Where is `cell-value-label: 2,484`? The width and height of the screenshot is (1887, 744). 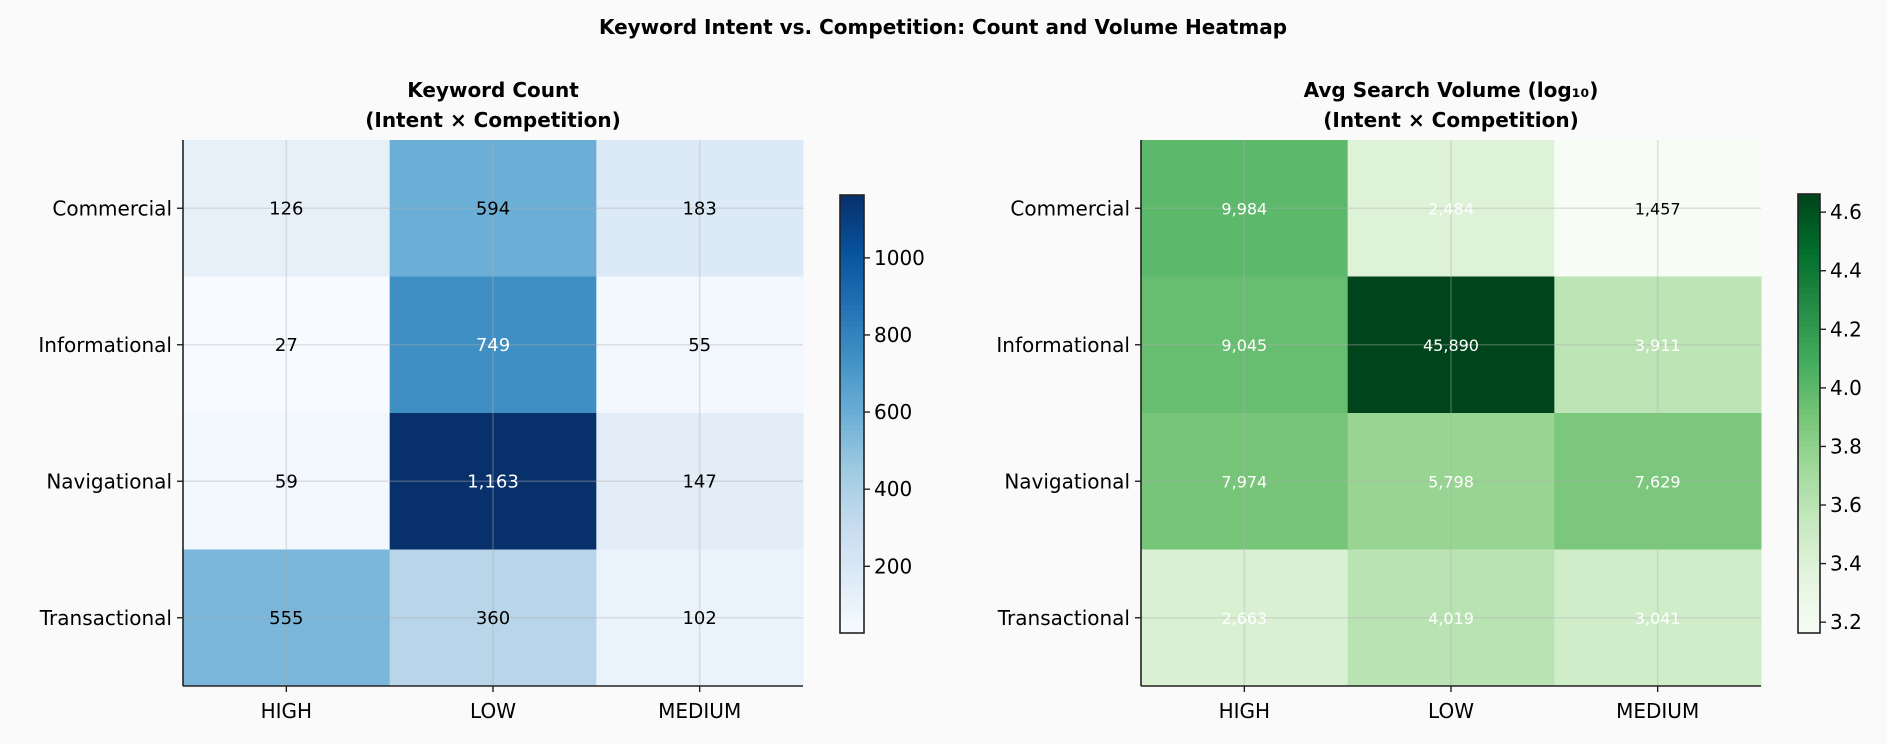 cell-value-label: 2,484 is located at coordinates (1451, 208).